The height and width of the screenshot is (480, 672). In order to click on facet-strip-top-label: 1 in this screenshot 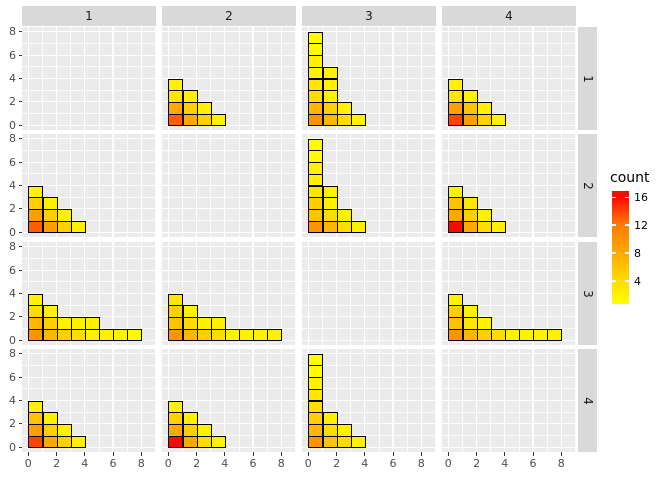, I will do `click(89, 16)`.